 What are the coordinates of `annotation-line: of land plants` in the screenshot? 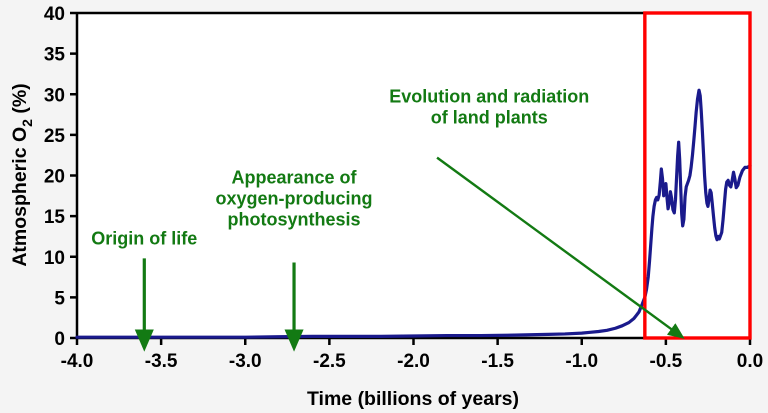 It's located at (489, 117).